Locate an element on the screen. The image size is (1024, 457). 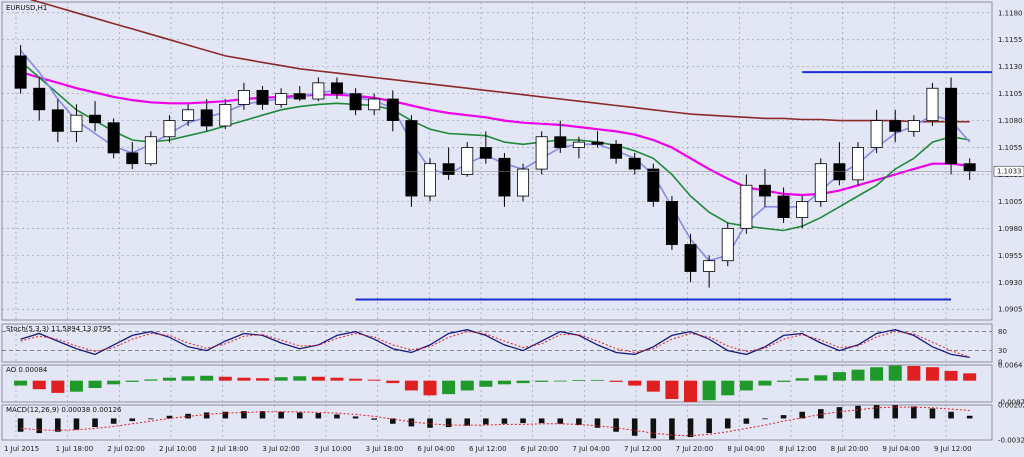
price-tick-label: 1.1155 is located at coordinates (1010, 40).